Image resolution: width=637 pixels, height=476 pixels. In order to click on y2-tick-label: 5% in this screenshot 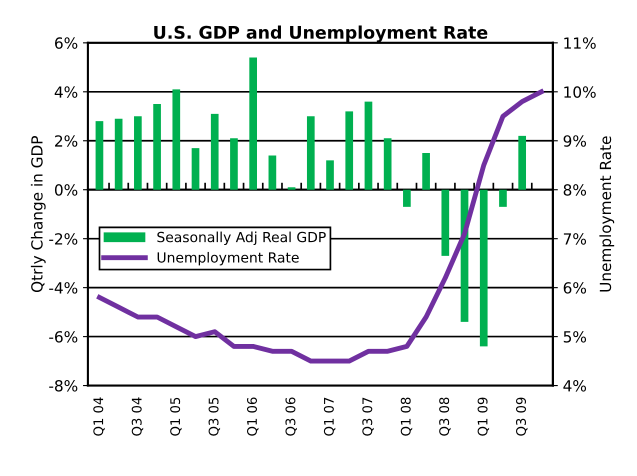, I will do `click(575, 337)`.